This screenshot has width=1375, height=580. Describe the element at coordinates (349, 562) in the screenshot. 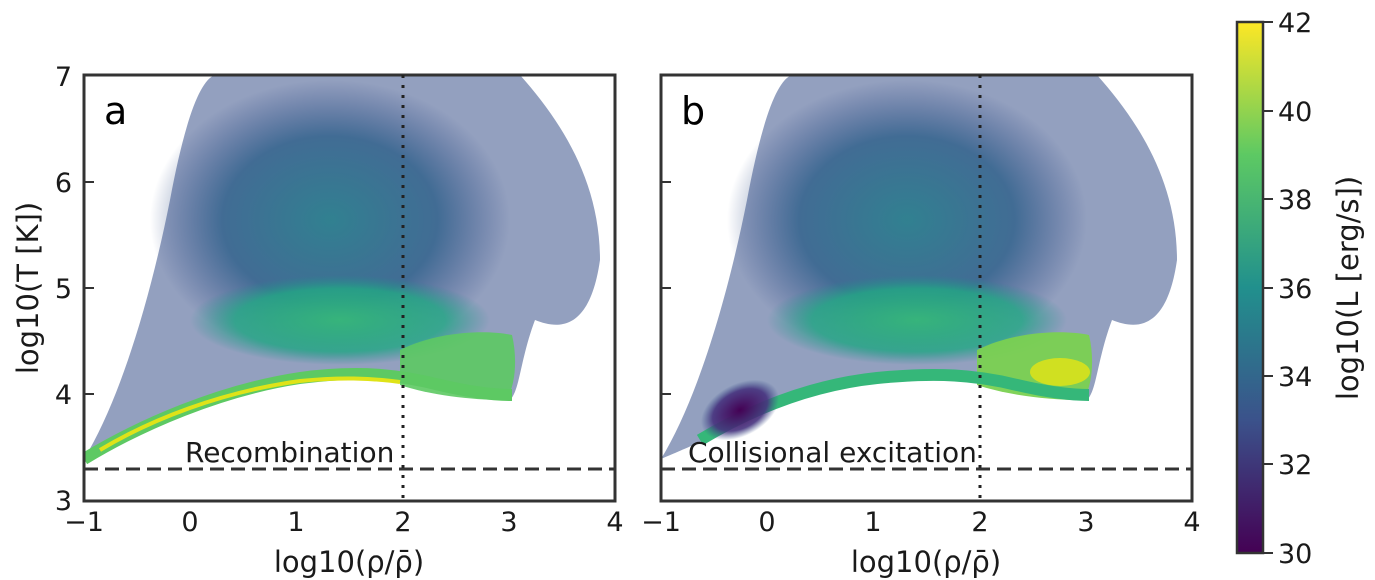

I see `panel-a-xlabel: log10(ρ/ρ̄)` at that location.